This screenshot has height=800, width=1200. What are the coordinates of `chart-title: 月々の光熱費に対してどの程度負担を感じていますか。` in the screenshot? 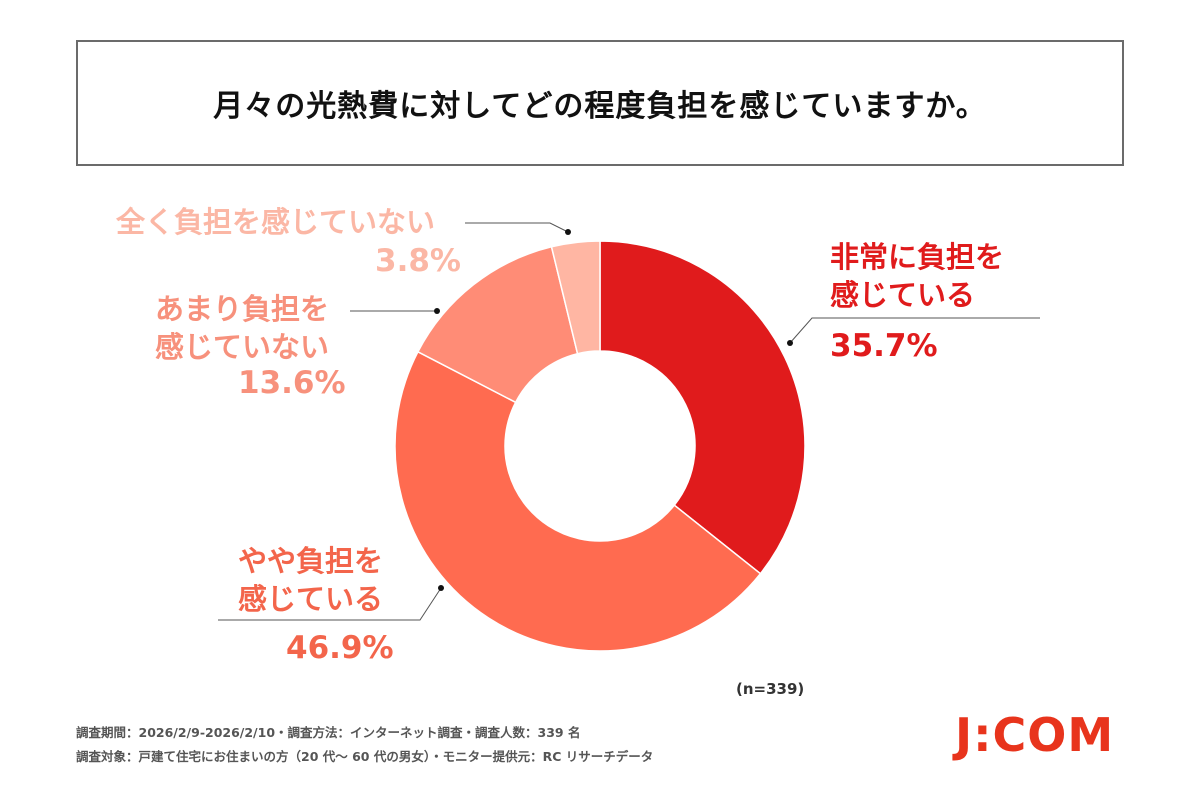 It's located at (600, 106).